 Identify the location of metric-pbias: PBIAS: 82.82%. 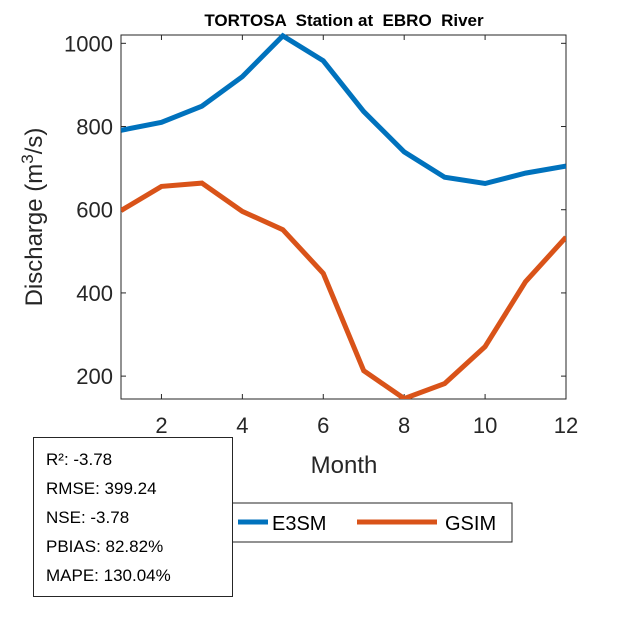
(105, 546).